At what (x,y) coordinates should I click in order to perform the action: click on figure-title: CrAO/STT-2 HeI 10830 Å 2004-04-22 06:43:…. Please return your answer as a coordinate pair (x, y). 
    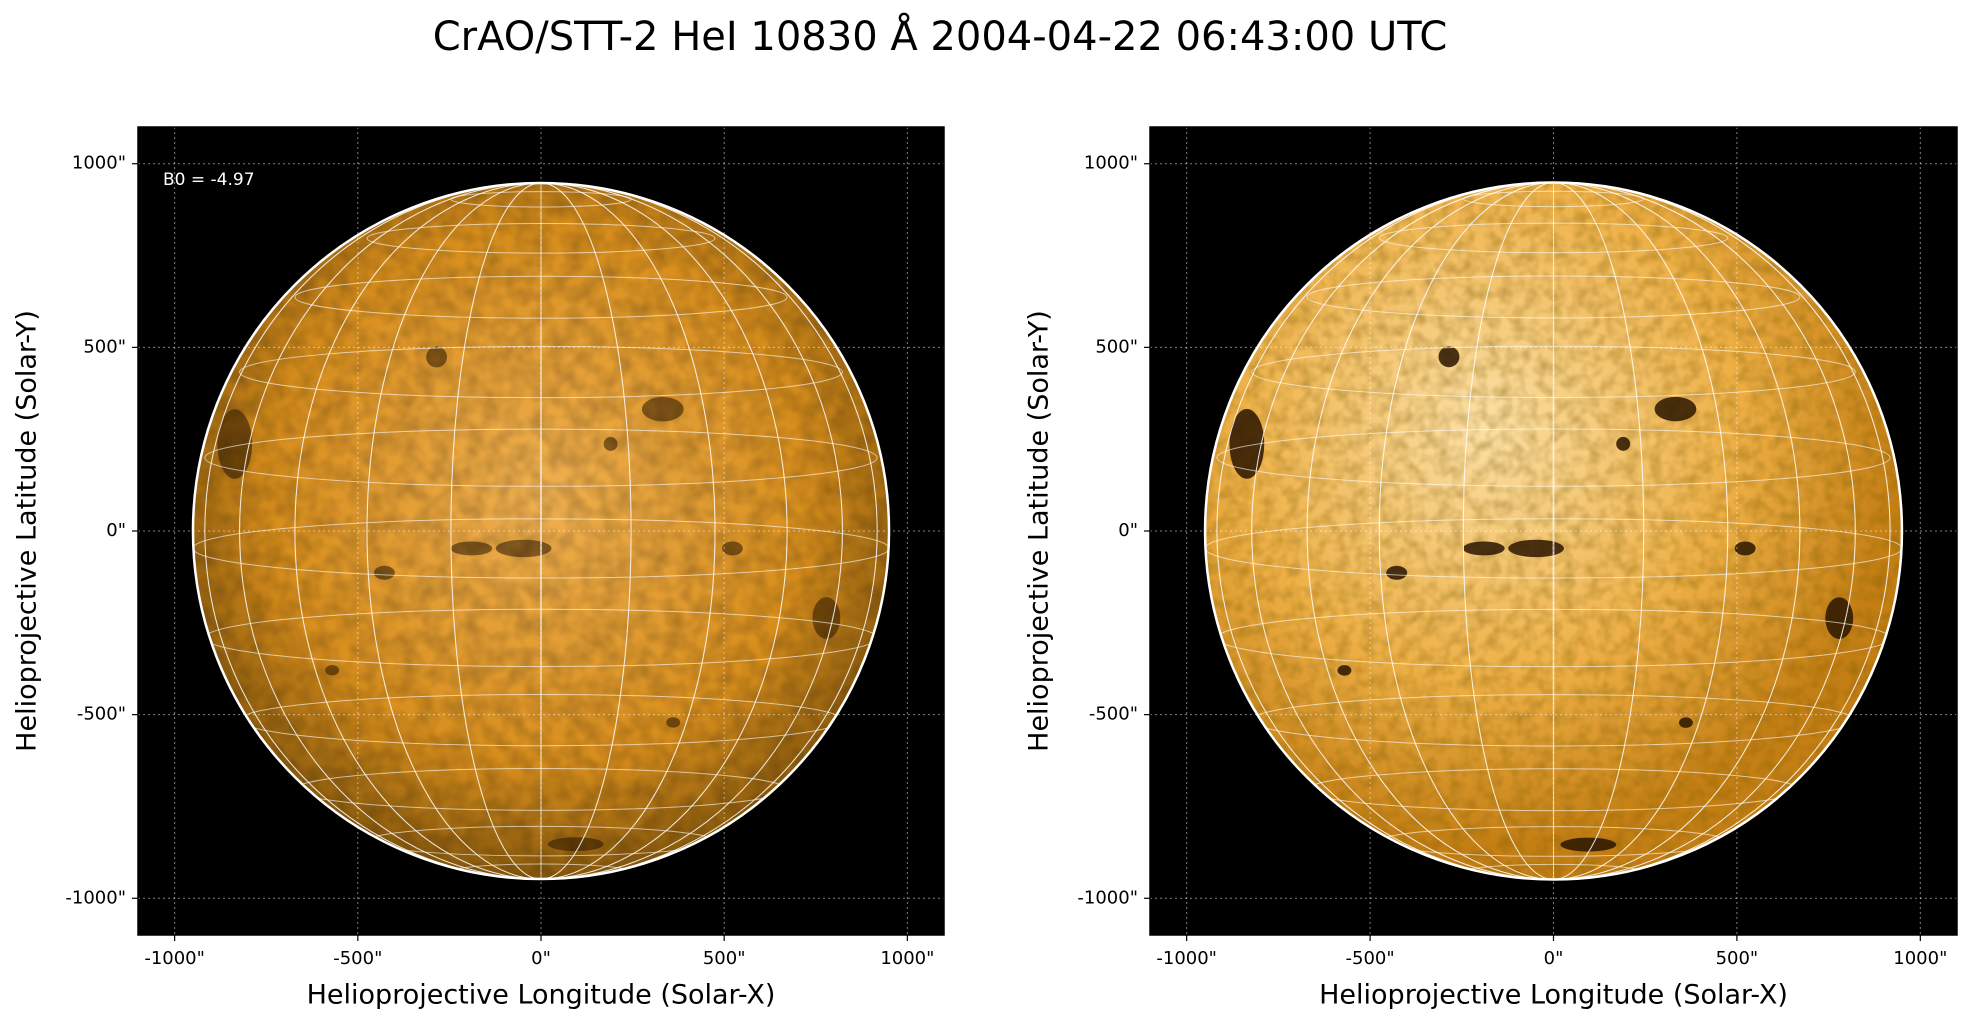
    Looking at the image, I should click on (940, 36).